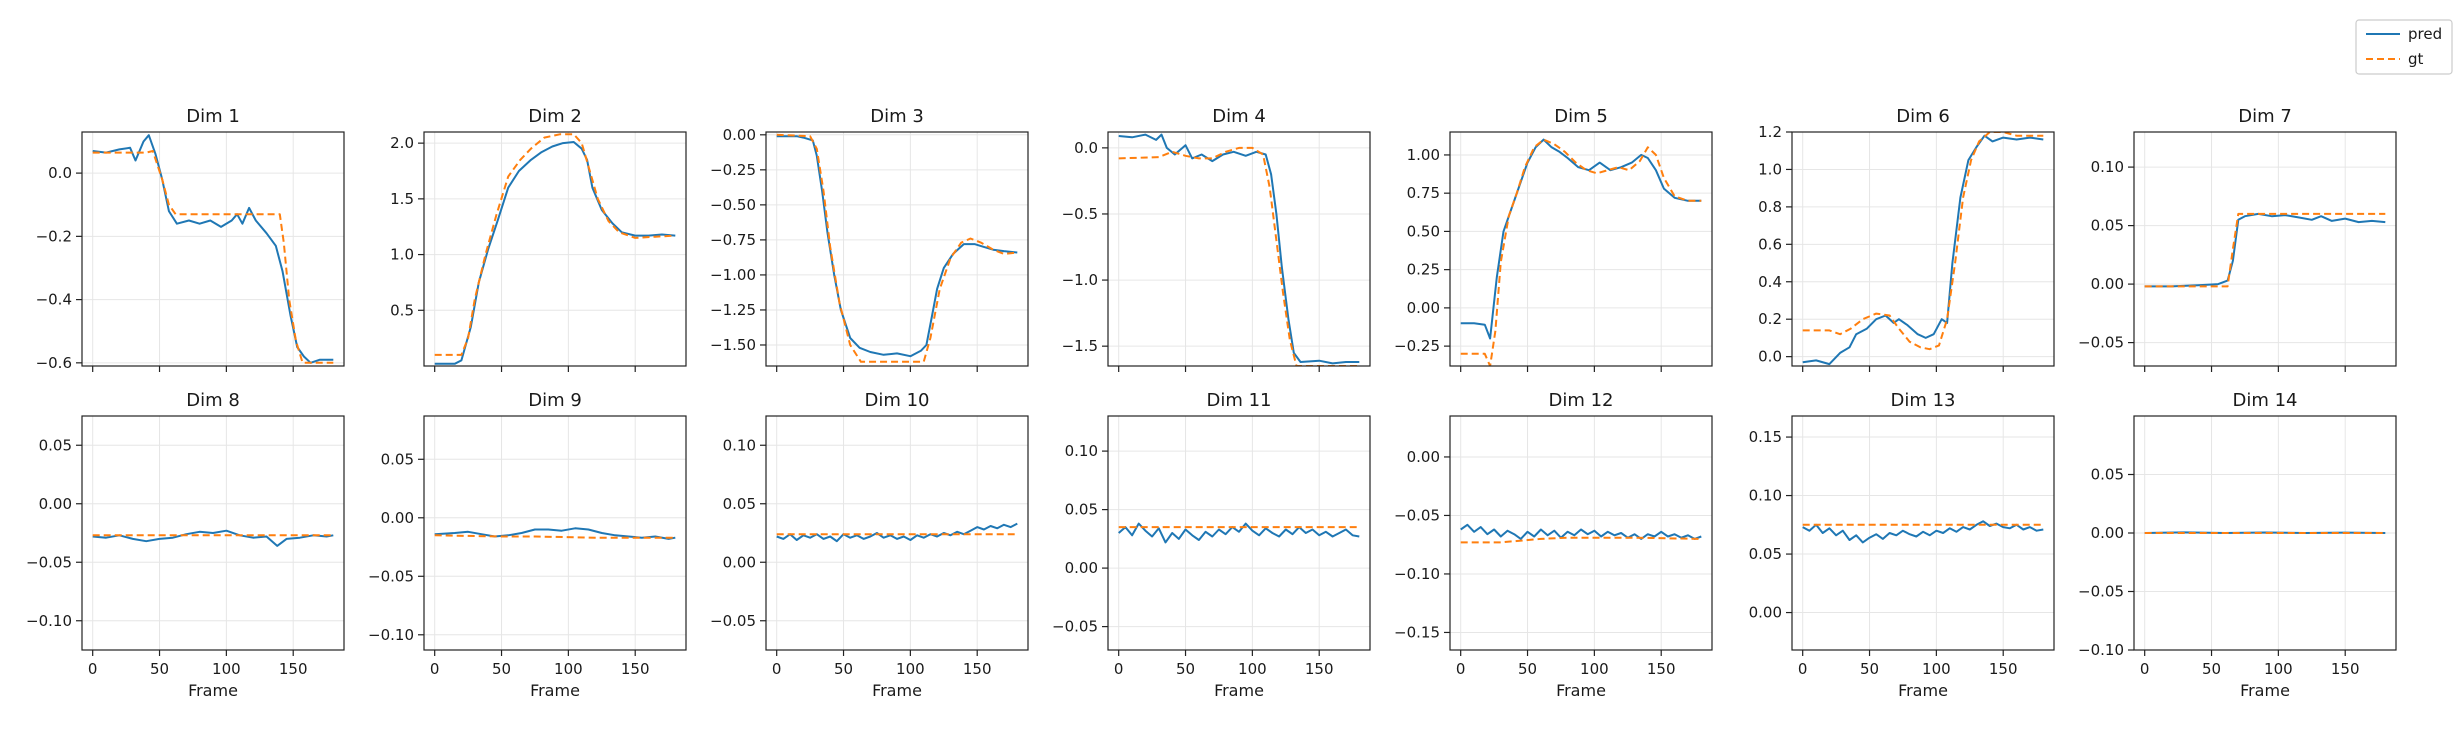  I want to click on y-tick-label: 0.0, so click(1770, 357).